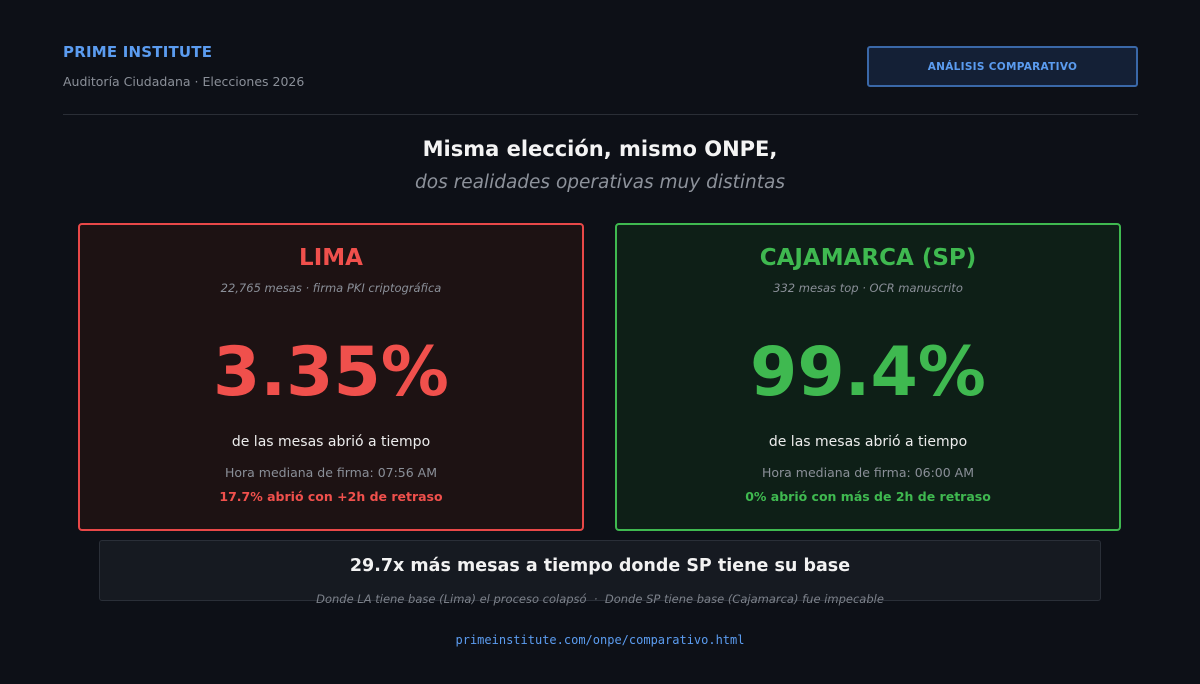  What do you see at coordinates (331, 496) in the screenshot?
I see `lima-delay-stat: 17.7% abrió con +2h de retraso` at bounding box center [331, 496].